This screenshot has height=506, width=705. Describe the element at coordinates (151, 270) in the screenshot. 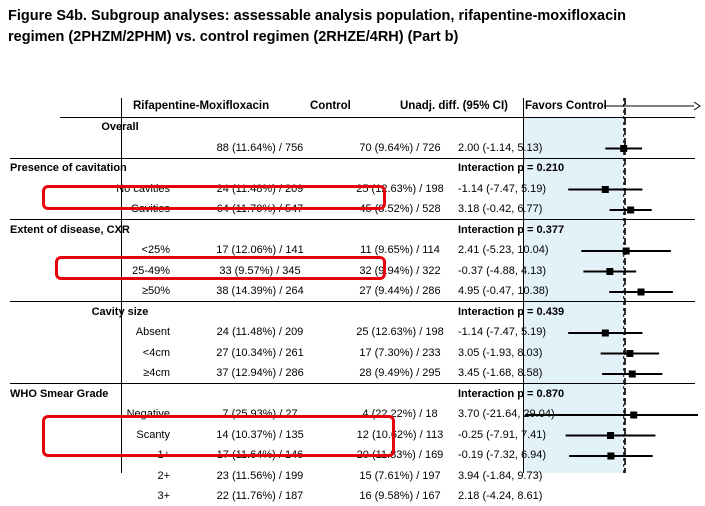

I see `row-label: 25-49%` at that location.